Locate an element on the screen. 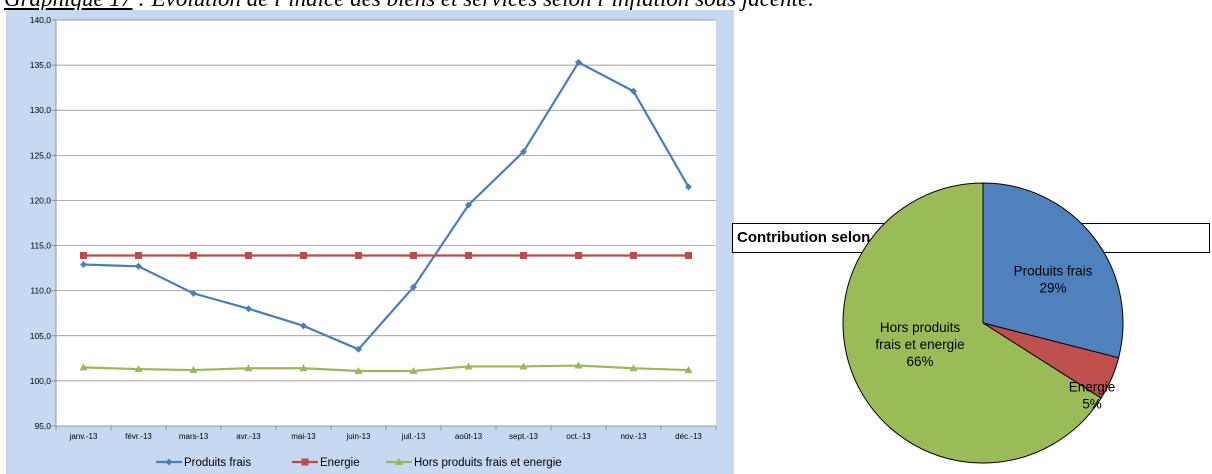  page-title-number: Graphique 17 is located at coordinates (68, 5).